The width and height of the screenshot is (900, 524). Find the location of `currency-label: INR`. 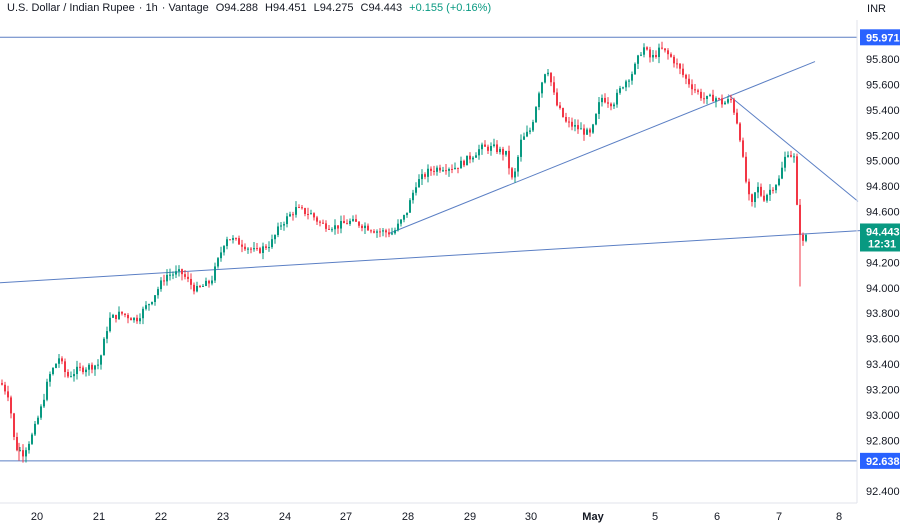

currency-label: INR is located at coordinates (876, 9).